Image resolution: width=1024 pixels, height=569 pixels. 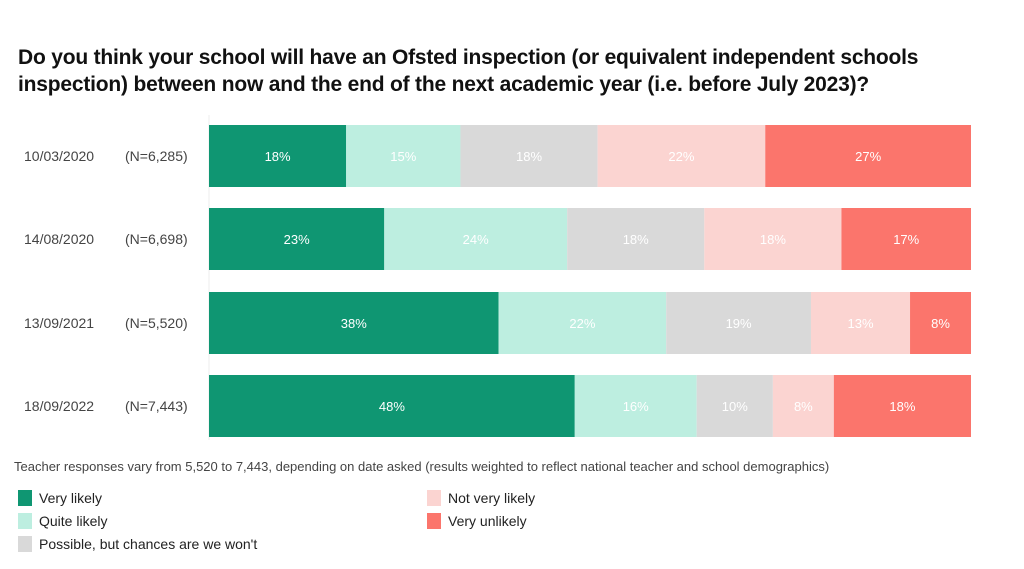 I want to click on data-label: 16%, so click(x=636, y=406).